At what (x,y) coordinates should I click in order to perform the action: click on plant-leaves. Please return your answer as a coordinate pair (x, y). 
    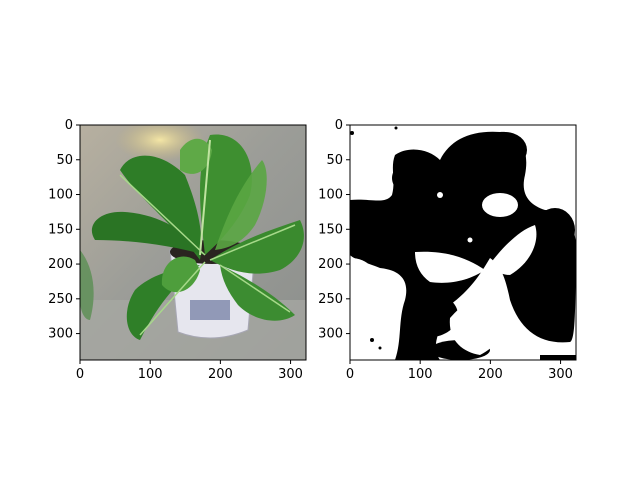
    Looking at the image, I should click on (197, 237).